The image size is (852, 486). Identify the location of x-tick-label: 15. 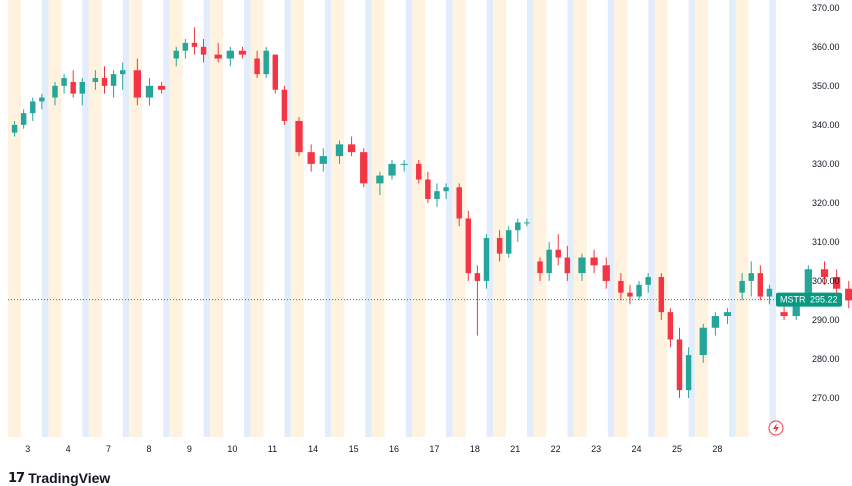
(354, 449).